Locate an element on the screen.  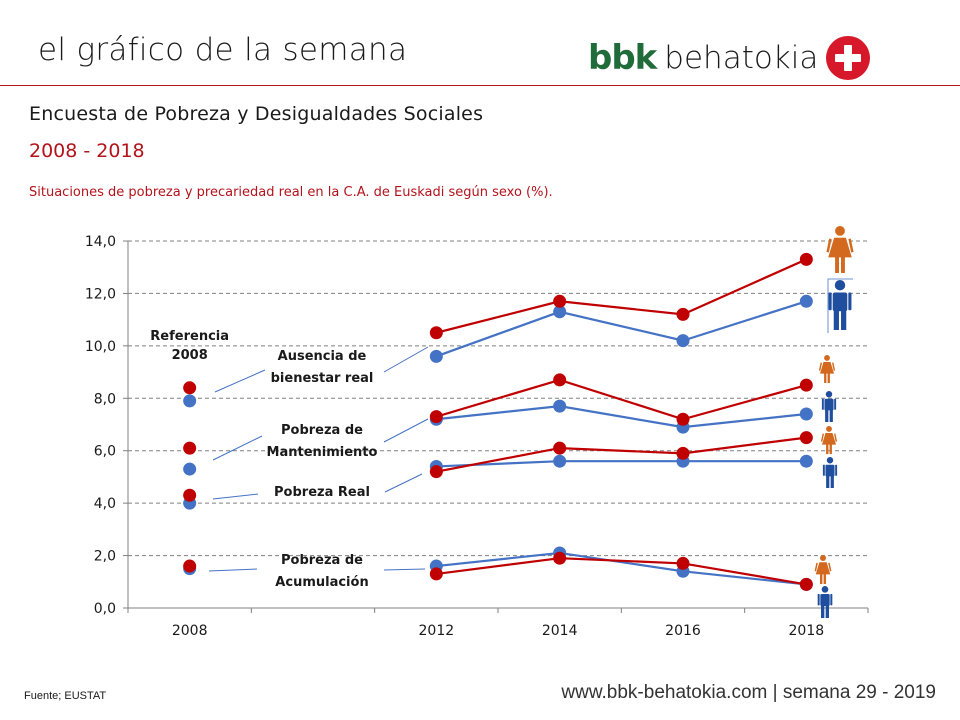
logo-behatokia: behatokia is located at coordinates (741, 58).